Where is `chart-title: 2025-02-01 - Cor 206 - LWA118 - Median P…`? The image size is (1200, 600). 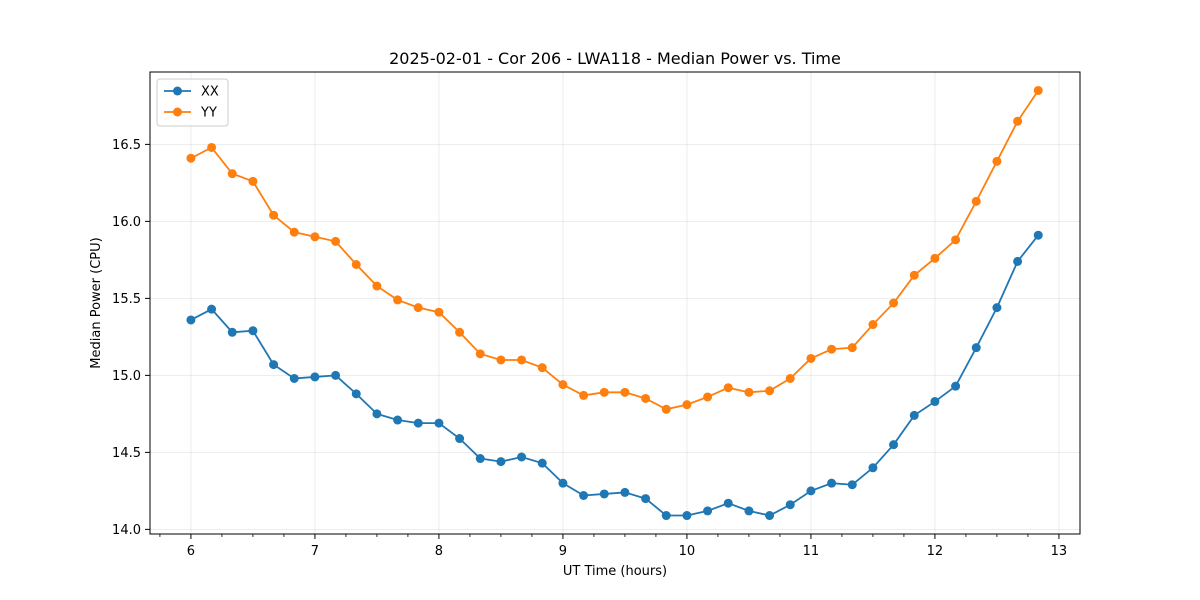
chart-title: 2025-02-01 - Cor 206 - LWA118 - Median P… is located at coordinates (615, 58).